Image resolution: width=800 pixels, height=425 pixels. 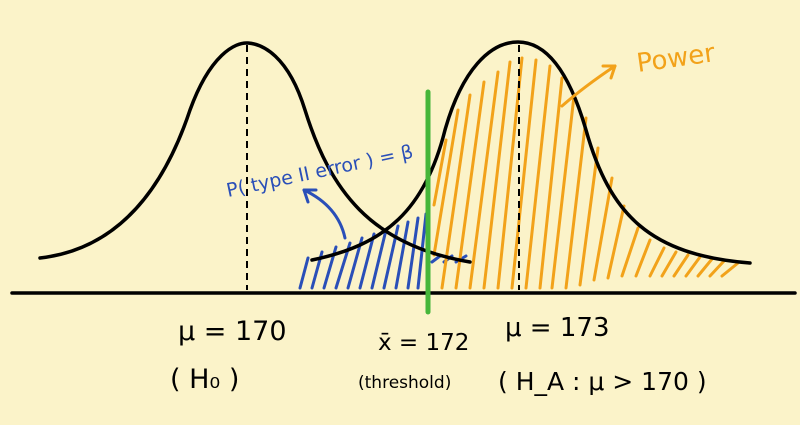 I want to click on threshold-value-label: x̄ = 172, so click(x=423, y=343).